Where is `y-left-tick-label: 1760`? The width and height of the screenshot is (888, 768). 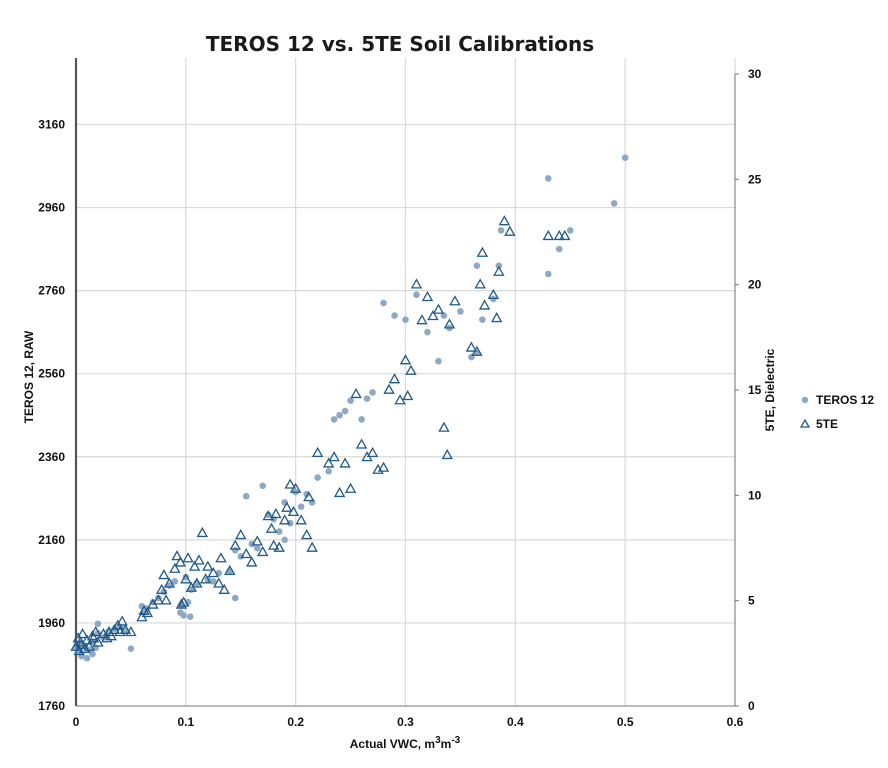
y-left-tick-label: 1760 is located at coordinates (51, 706).